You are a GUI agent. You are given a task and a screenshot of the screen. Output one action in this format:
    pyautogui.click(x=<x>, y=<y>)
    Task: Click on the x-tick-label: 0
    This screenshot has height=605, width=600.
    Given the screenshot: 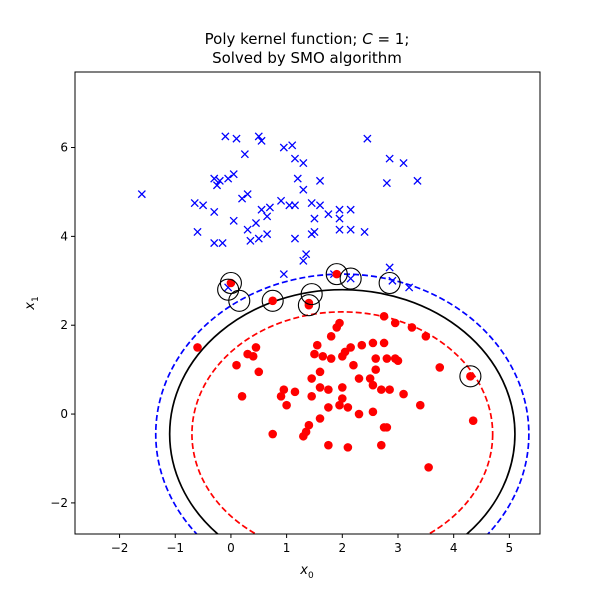 What is the action you would take?
    pyautogui.click(x=231, y=548)
    